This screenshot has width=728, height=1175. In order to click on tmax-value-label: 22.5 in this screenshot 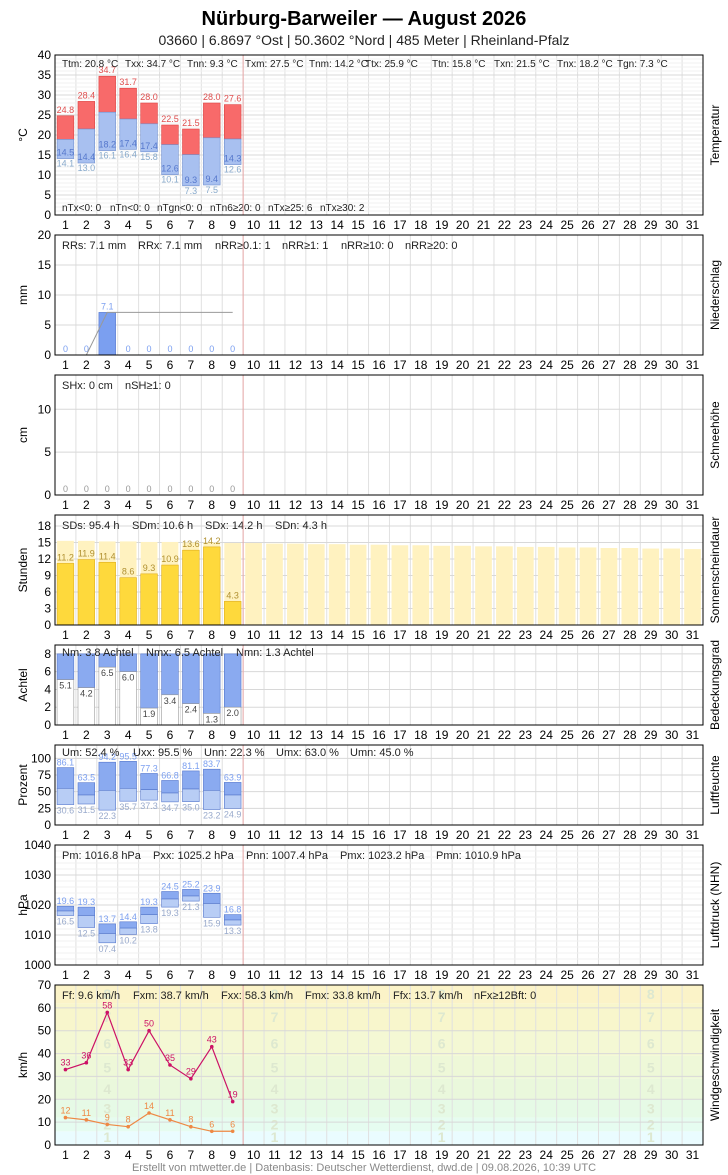, I will do `click(170, 119)`.